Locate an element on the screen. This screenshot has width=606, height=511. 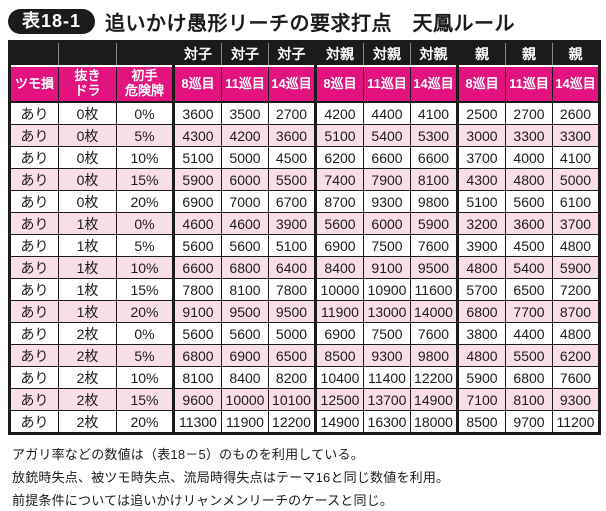
value-cell: 18000 is located at coordinates (434, 422).